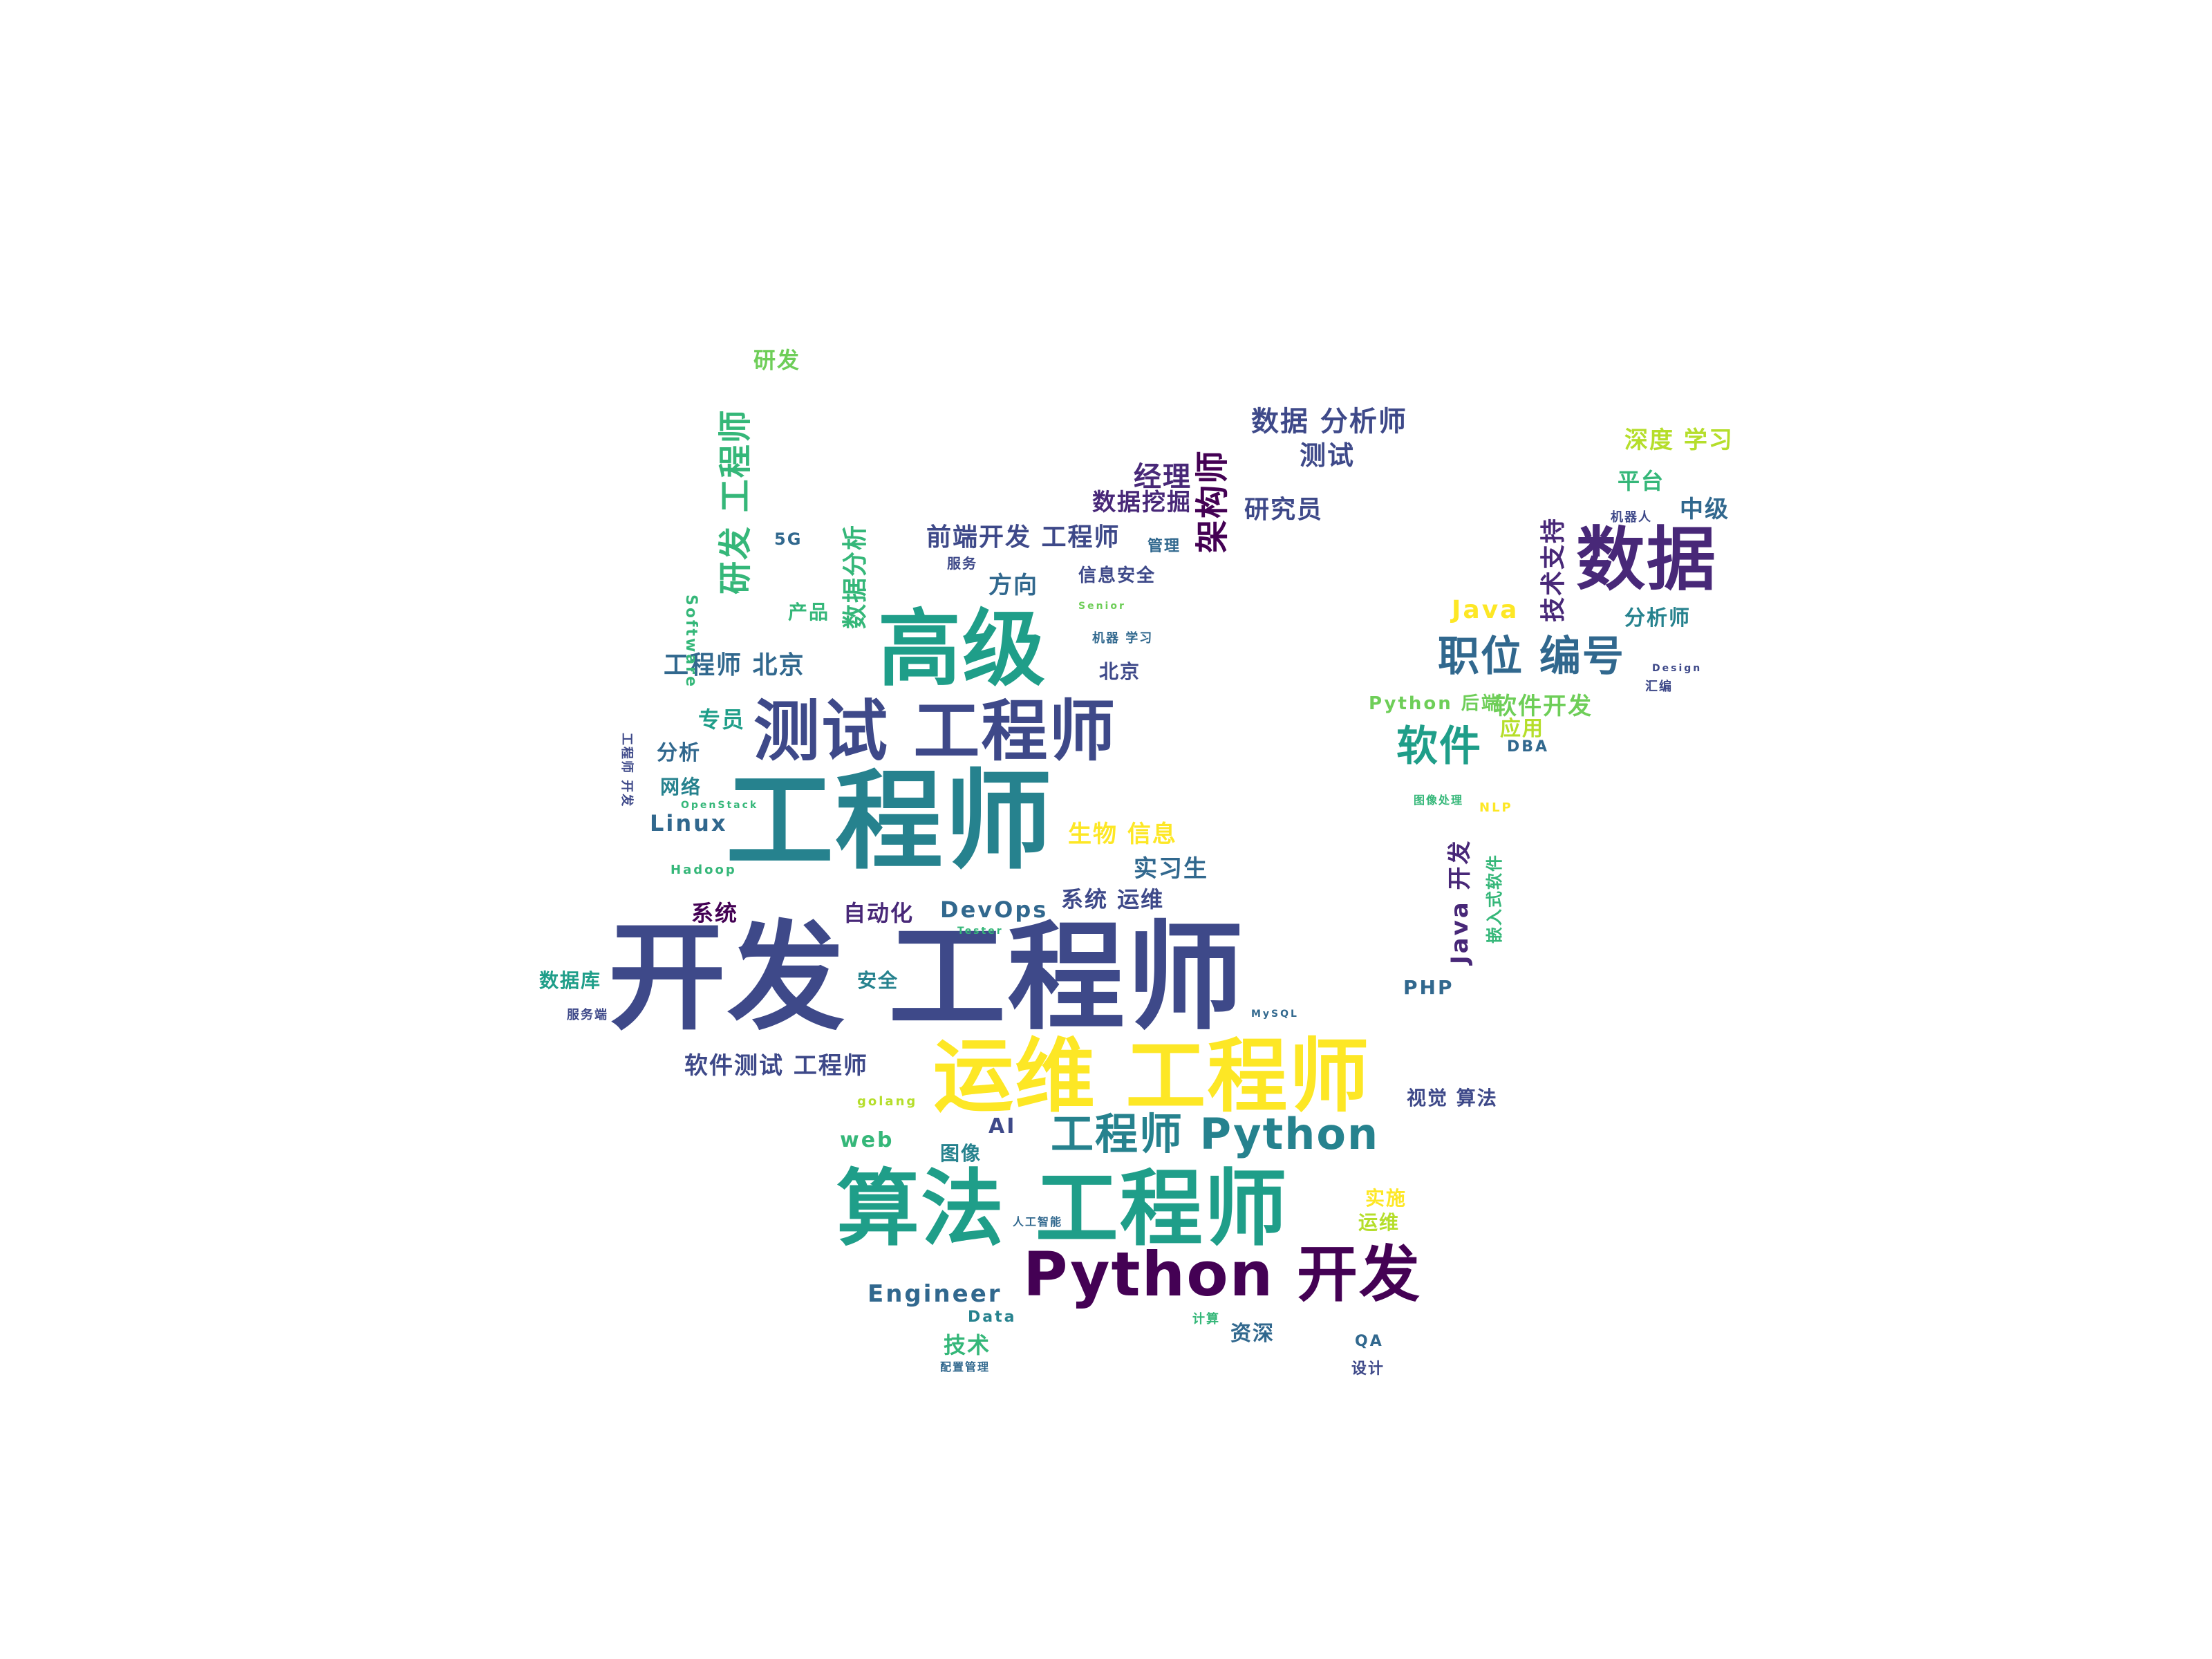 The height and width of the screenshot is (1659, 2212). I want to click on cloud-word: 服务, so click(962, 563).